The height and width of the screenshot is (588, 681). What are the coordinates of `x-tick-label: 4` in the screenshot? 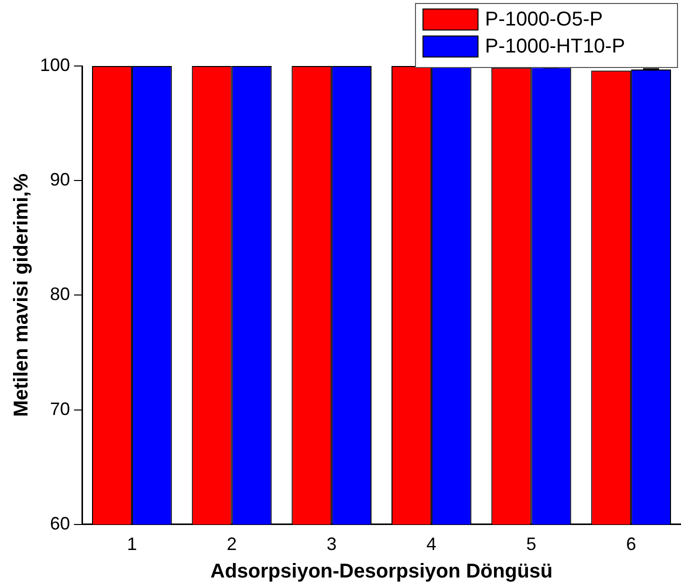 It's located at (431, 544).